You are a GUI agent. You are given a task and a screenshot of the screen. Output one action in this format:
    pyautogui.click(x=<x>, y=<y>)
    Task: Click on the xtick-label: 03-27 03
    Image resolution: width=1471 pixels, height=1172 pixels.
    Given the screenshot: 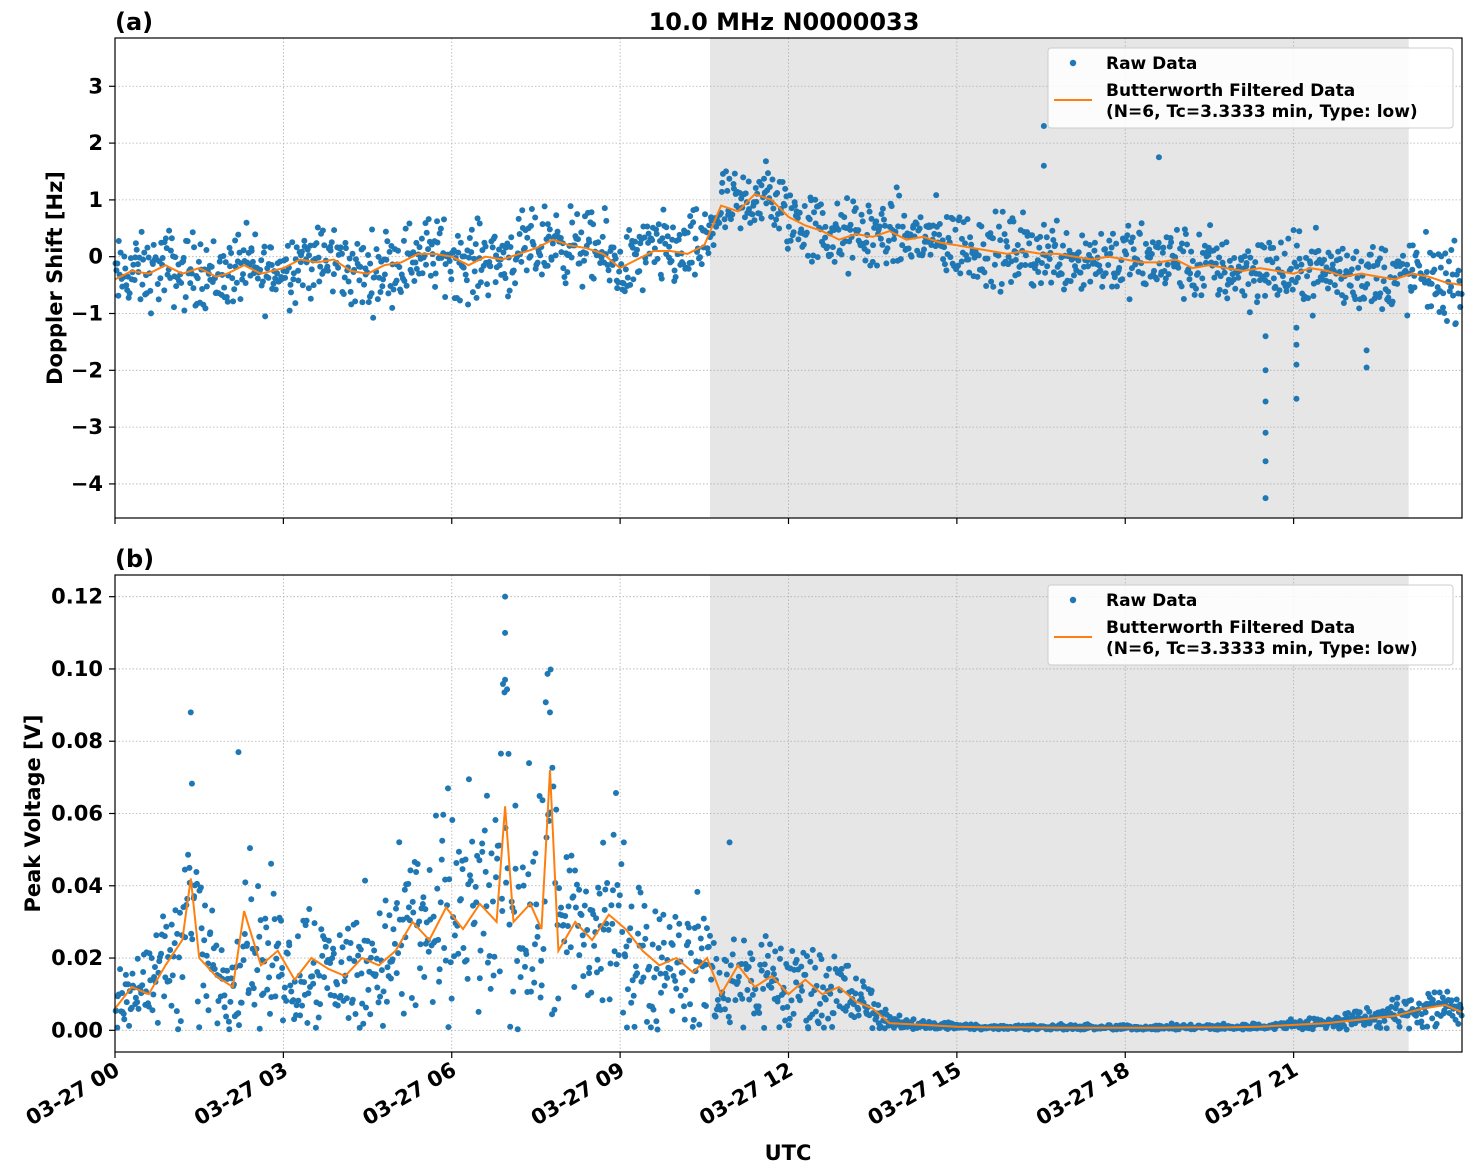 What is the action you would take?
    pyautogui.click(x=241, y=1094)
    